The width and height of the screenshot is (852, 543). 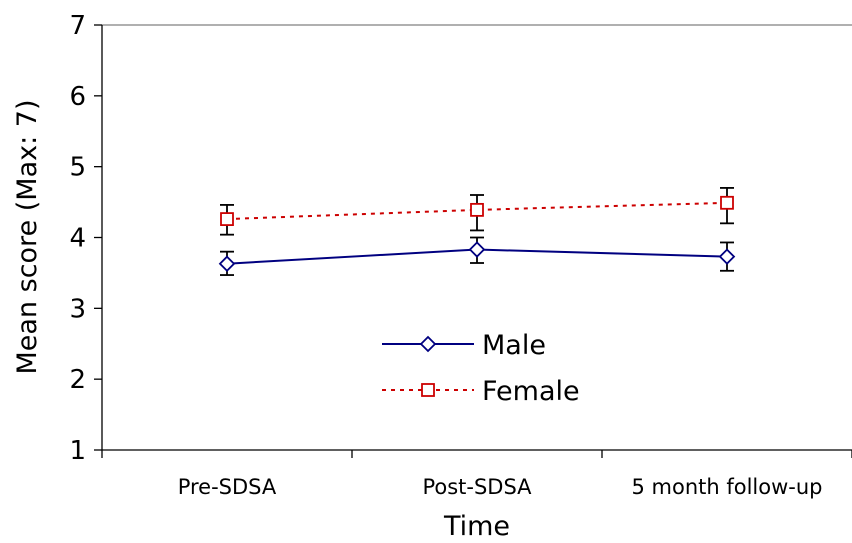 What do you see at coordinates (27, 236) in the screenshot?
I see `y-axis-title: Mean score (Max: 7)` at bounding box center [27, 236].